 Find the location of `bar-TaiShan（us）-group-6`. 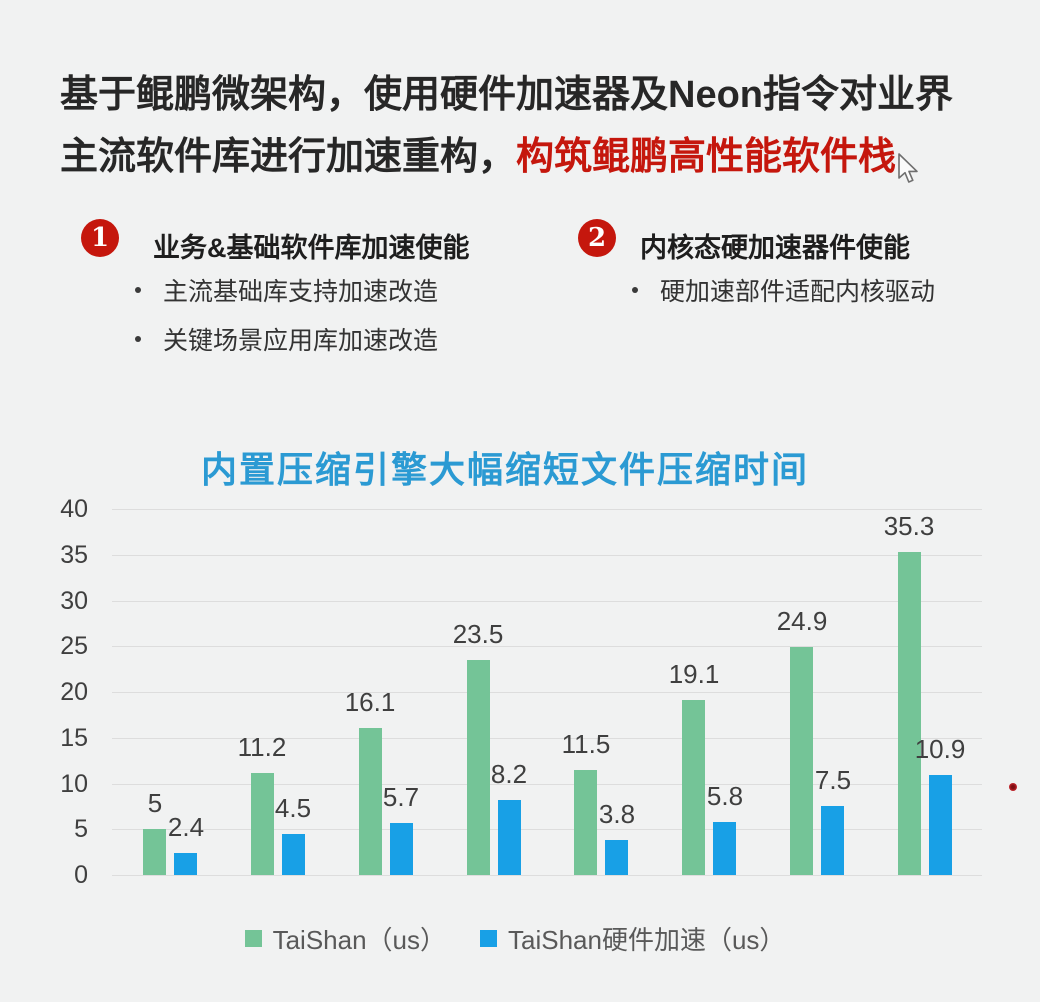

bar-TaiShan（us）-group-6 is located at coordinates (693, 787).